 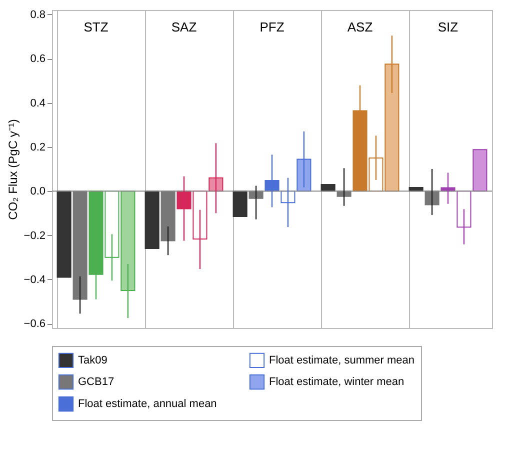 I want to click on x-tick-label: SAZ, so click(x=184, y=27).